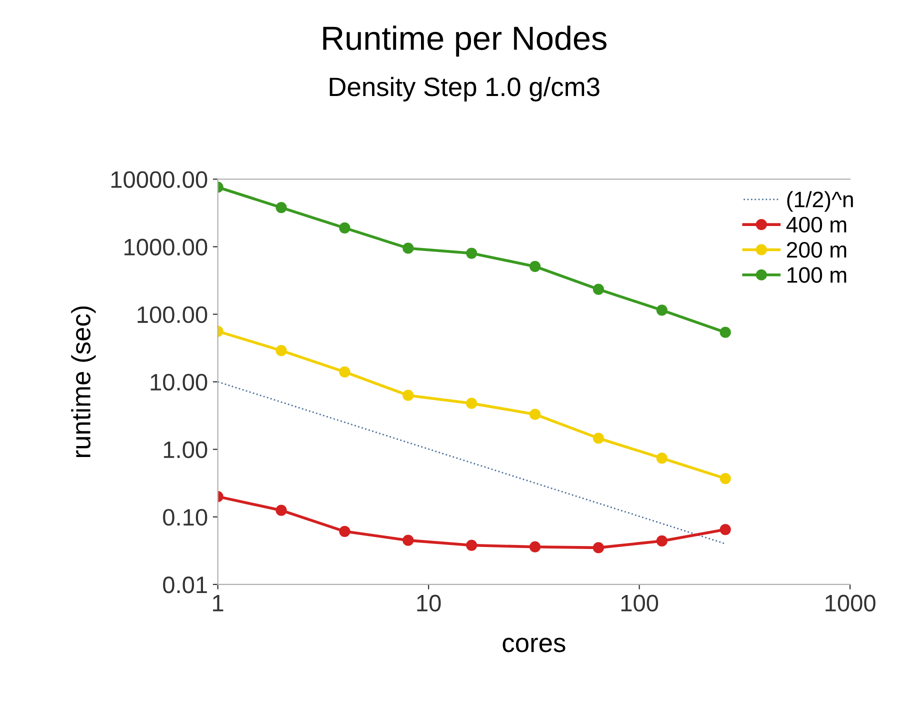  I want to click on y-tick-label: 10.00, so click(179, 382).